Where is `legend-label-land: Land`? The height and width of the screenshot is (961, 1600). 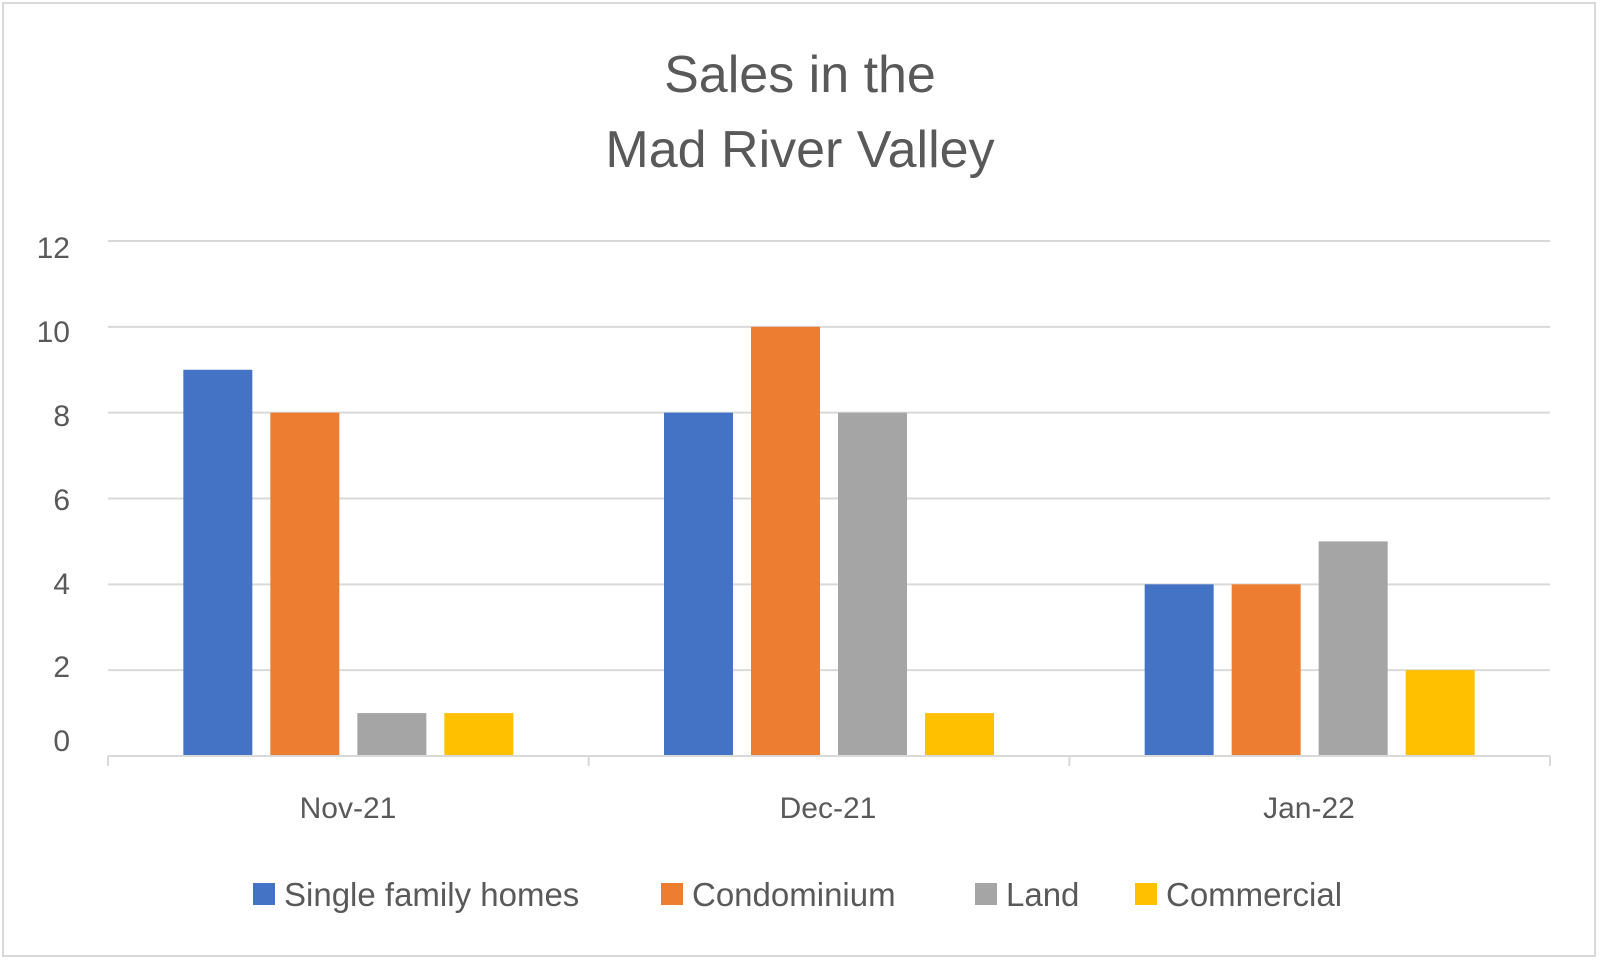 legend-label-land: Land is located at coordinates (1042, 894).